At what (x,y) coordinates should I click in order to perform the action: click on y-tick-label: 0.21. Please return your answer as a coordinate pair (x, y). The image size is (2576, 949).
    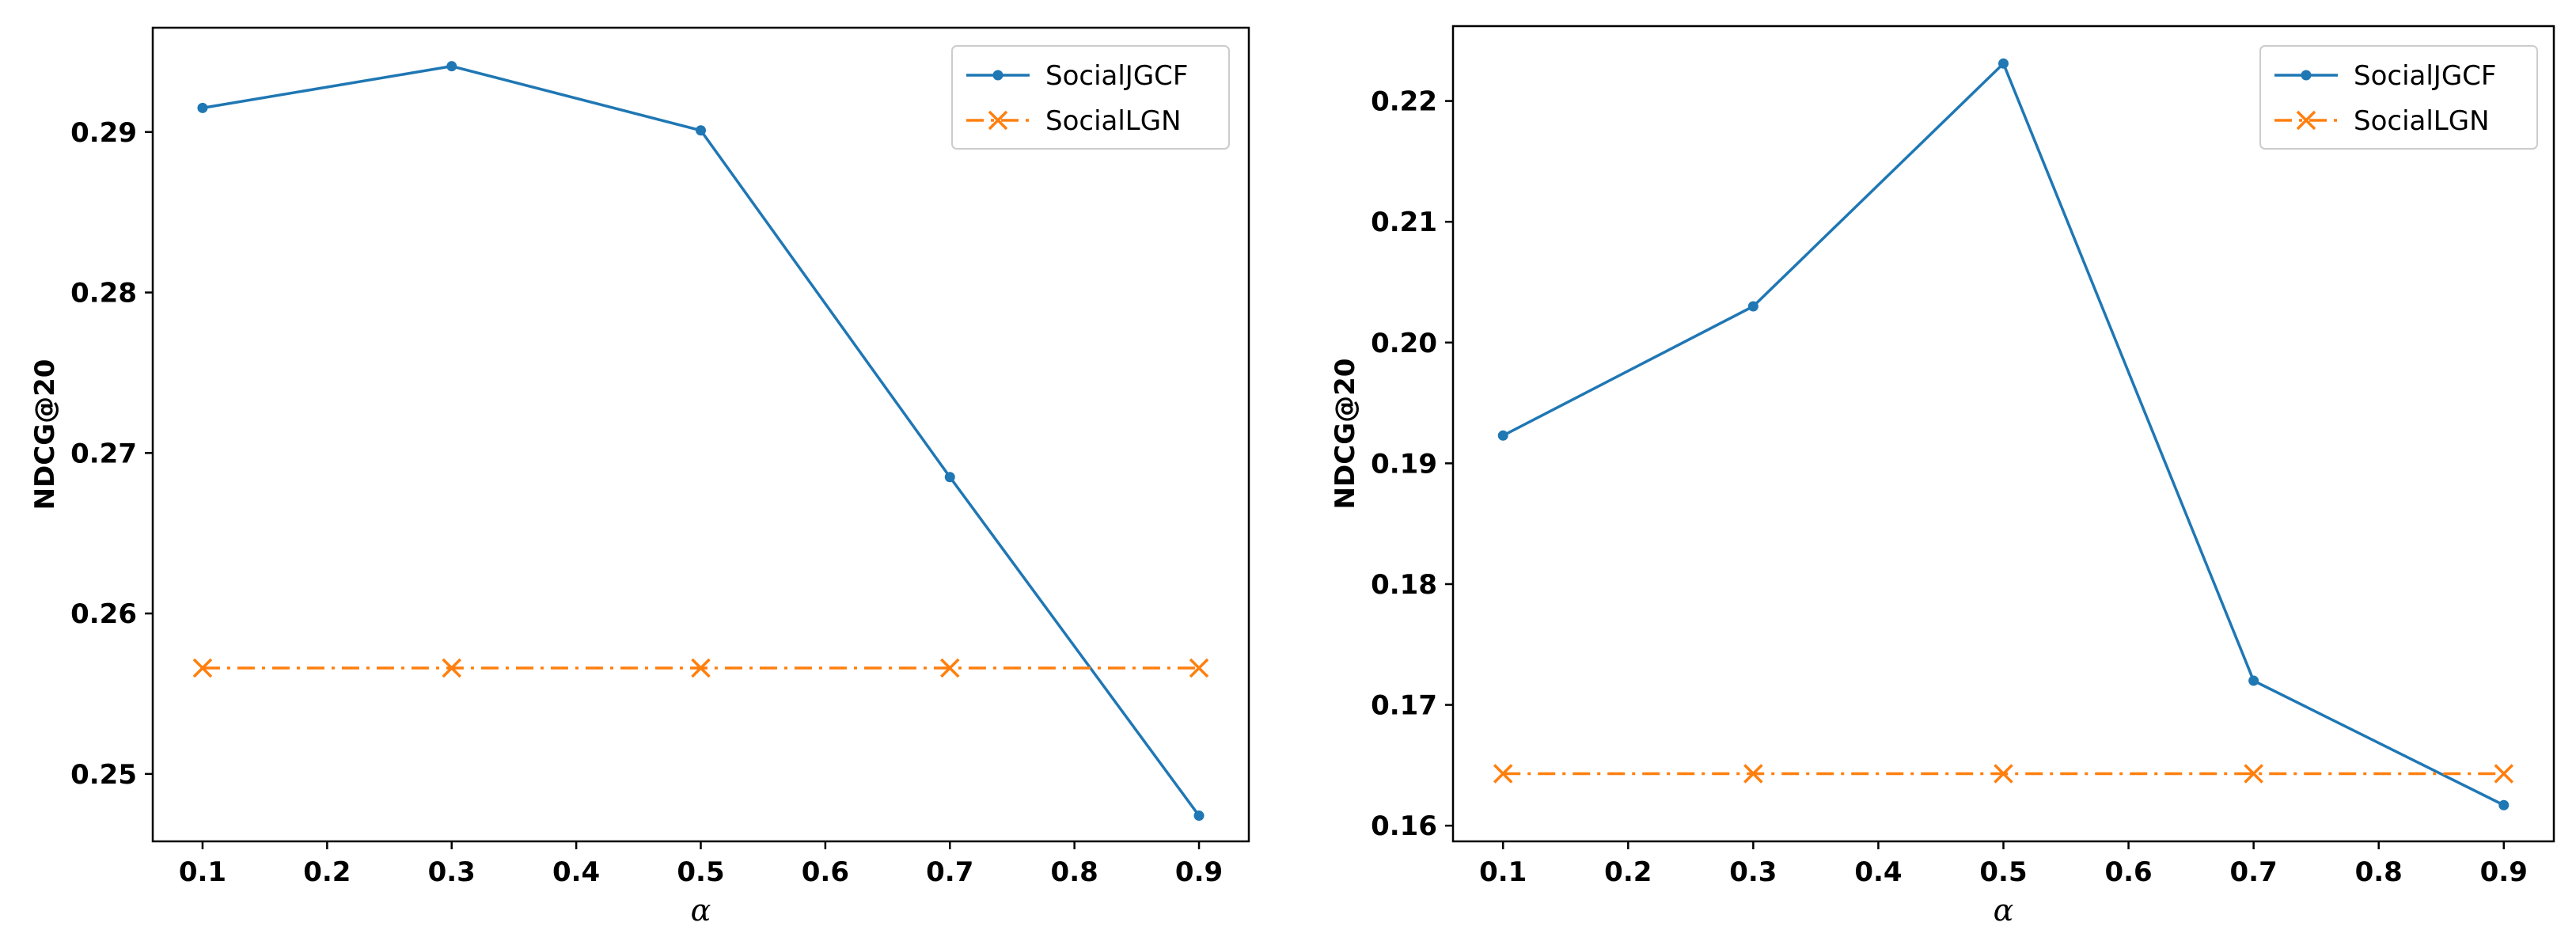
    Looking at the image, I should click on (1404, 222).